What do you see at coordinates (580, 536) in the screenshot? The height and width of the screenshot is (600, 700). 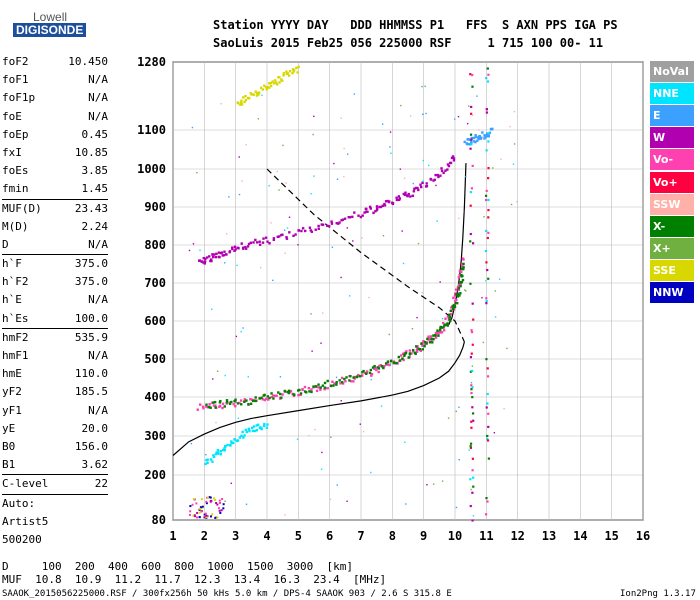 I see `x-tick-label: 14` at bounding box center [580, 536].